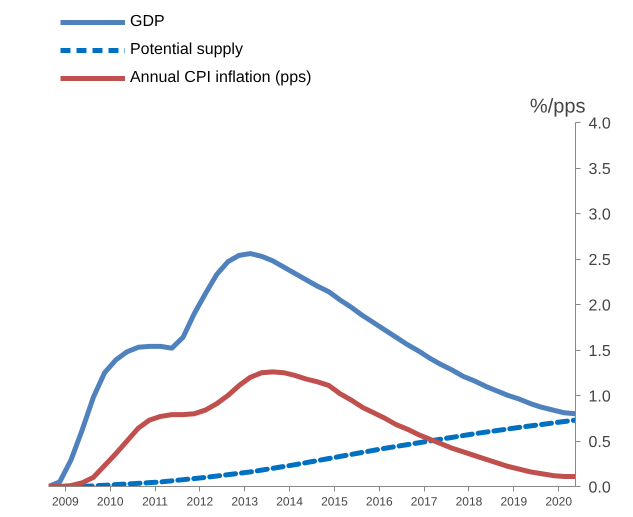  What do you see at coordinates (290, 501) in the screenshot?
I see `x-tick-label: 2014` at bounding box center [290, 501].